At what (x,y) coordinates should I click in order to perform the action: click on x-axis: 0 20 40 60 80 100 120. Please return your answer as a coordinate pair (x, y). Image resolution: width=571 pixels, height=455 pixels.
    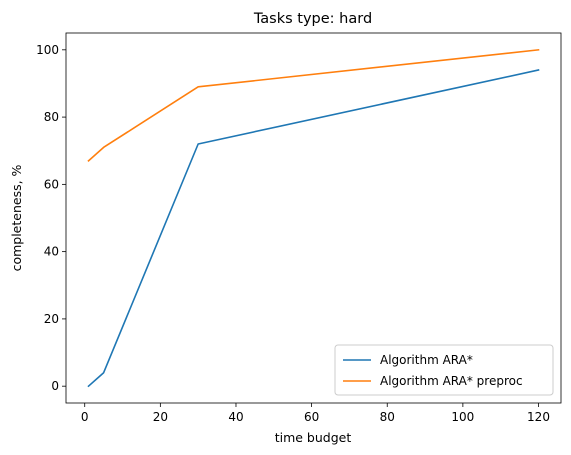
    Looking at the image, I should click on (315, 413).